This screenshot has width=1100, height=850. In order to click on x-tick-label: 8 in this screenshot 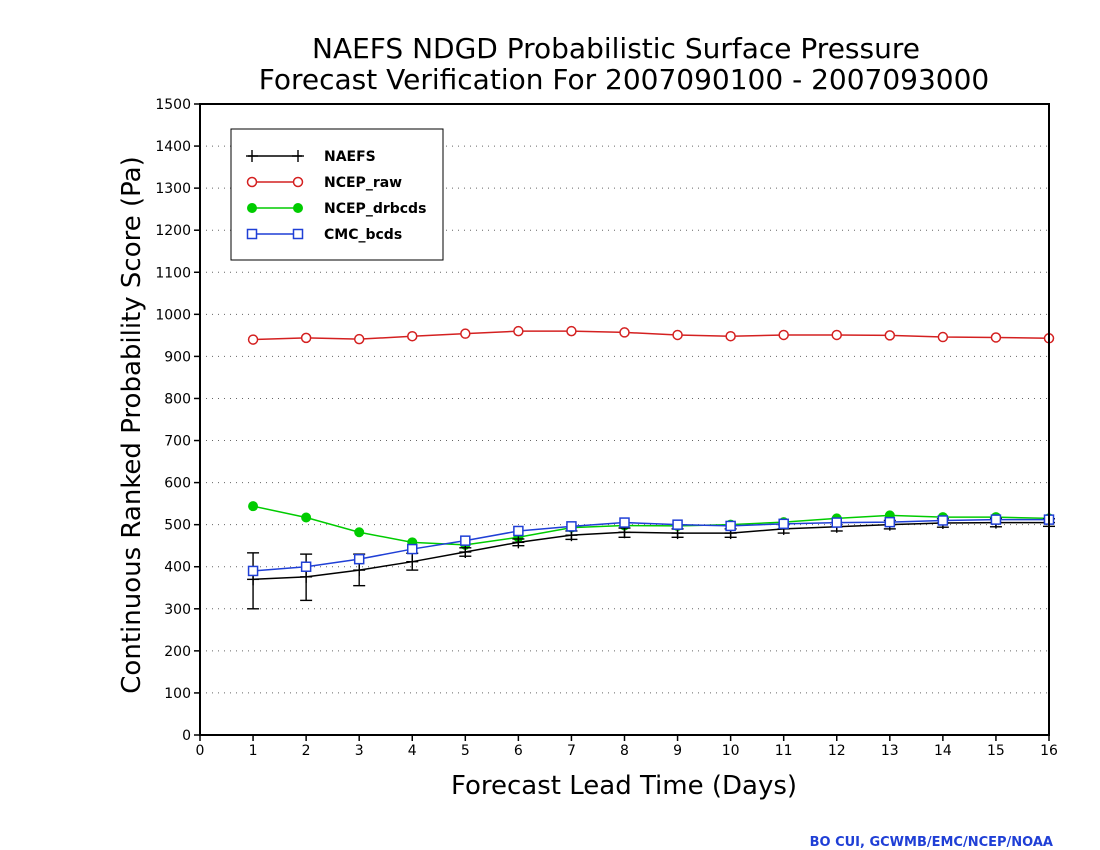, I will do `click(624, 751)`.